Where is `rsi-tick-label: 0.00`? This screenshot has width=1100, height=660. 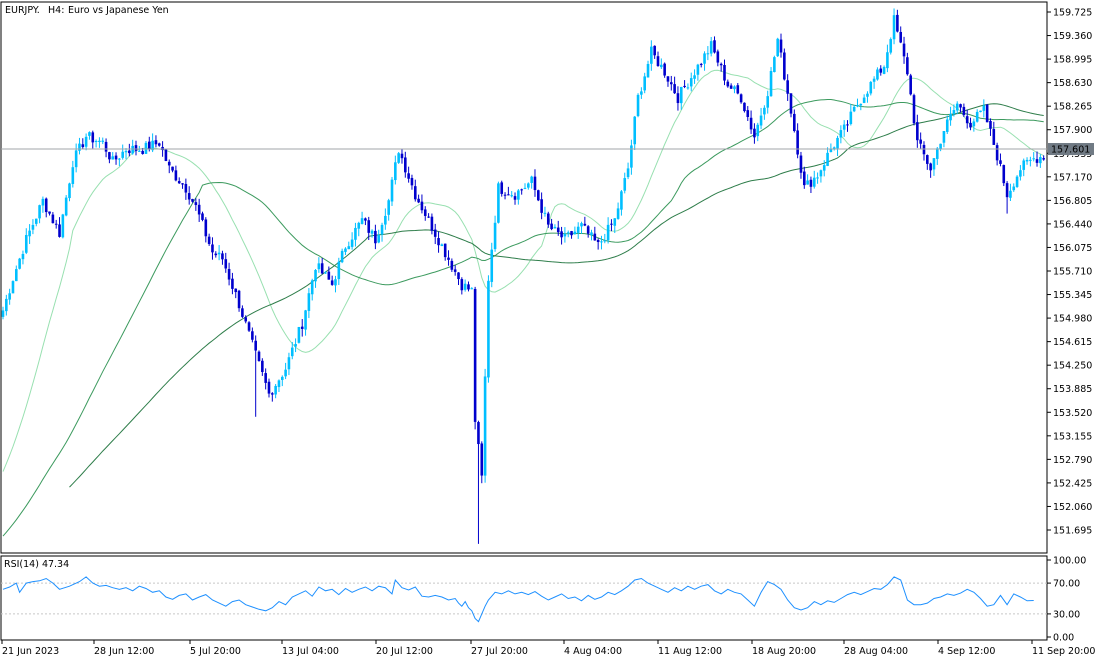 rsi-tick-label: 0.00 is located at coordinates (1063, 638).